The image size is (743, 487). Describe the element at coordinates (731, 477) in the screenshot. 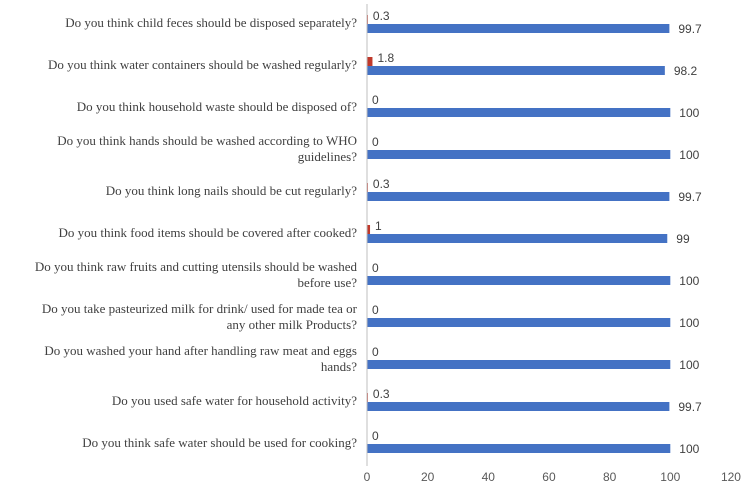

I see `x-tick-label: 120` at that location.